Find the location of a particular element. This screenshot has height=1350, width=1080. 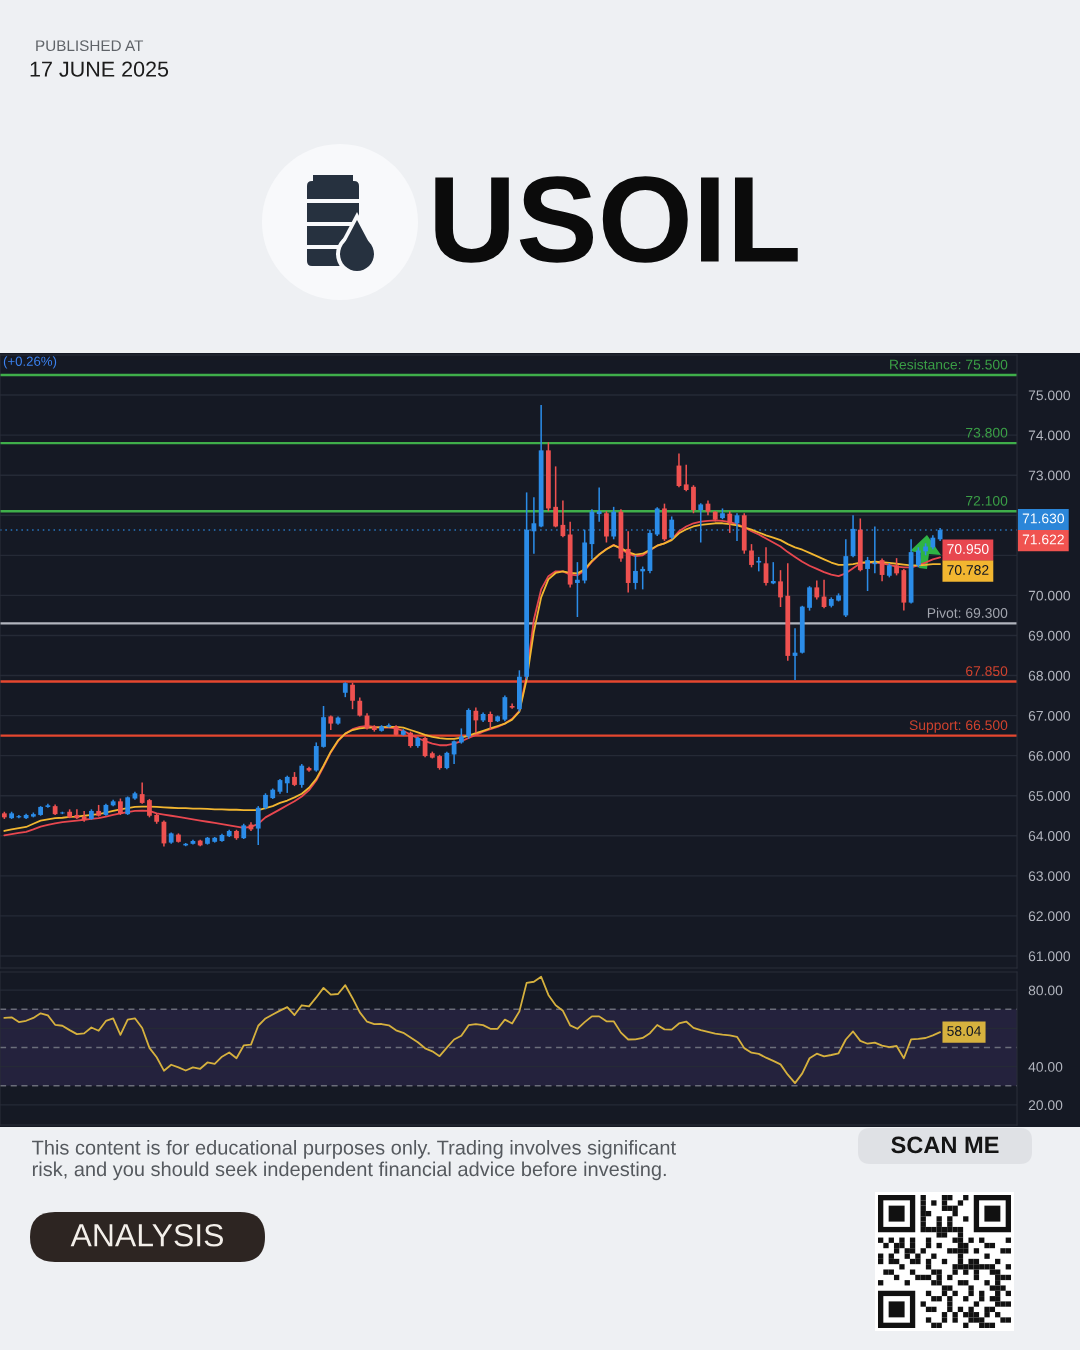

annotation: (+0.26%) is located at coordinates (30, 362).